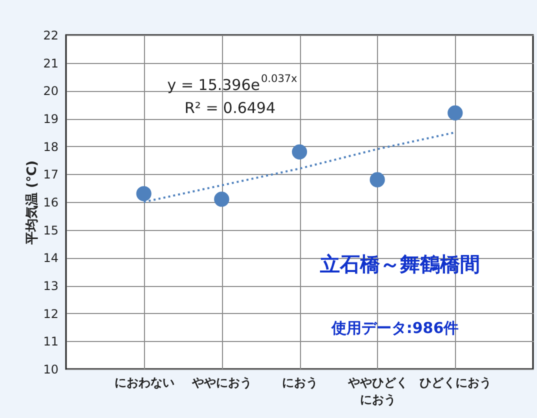  Describe the element at coordinates (456, 383) in the screenshot. I see `x-tick-label: ひどくにおう` at that location.